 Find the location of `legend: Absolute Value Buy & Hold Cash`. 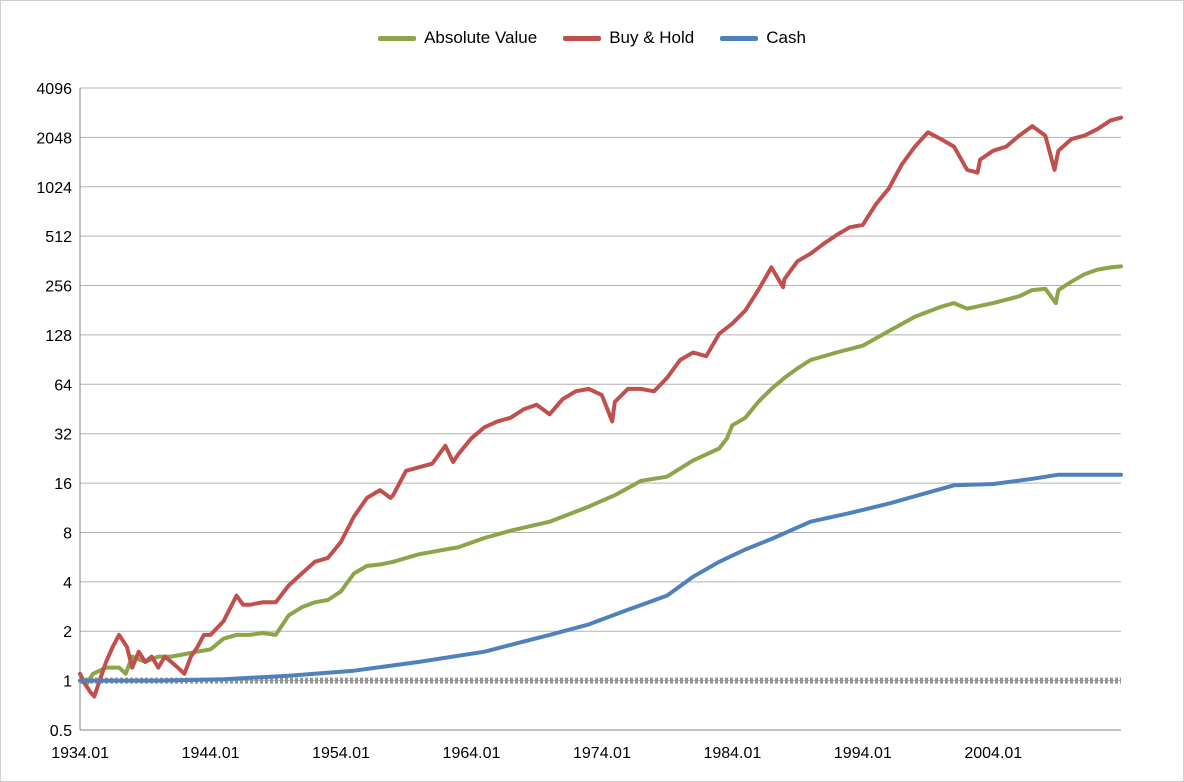

legend: Absolute Value Buy & Hold Cash is located at coordinates (592, 38).